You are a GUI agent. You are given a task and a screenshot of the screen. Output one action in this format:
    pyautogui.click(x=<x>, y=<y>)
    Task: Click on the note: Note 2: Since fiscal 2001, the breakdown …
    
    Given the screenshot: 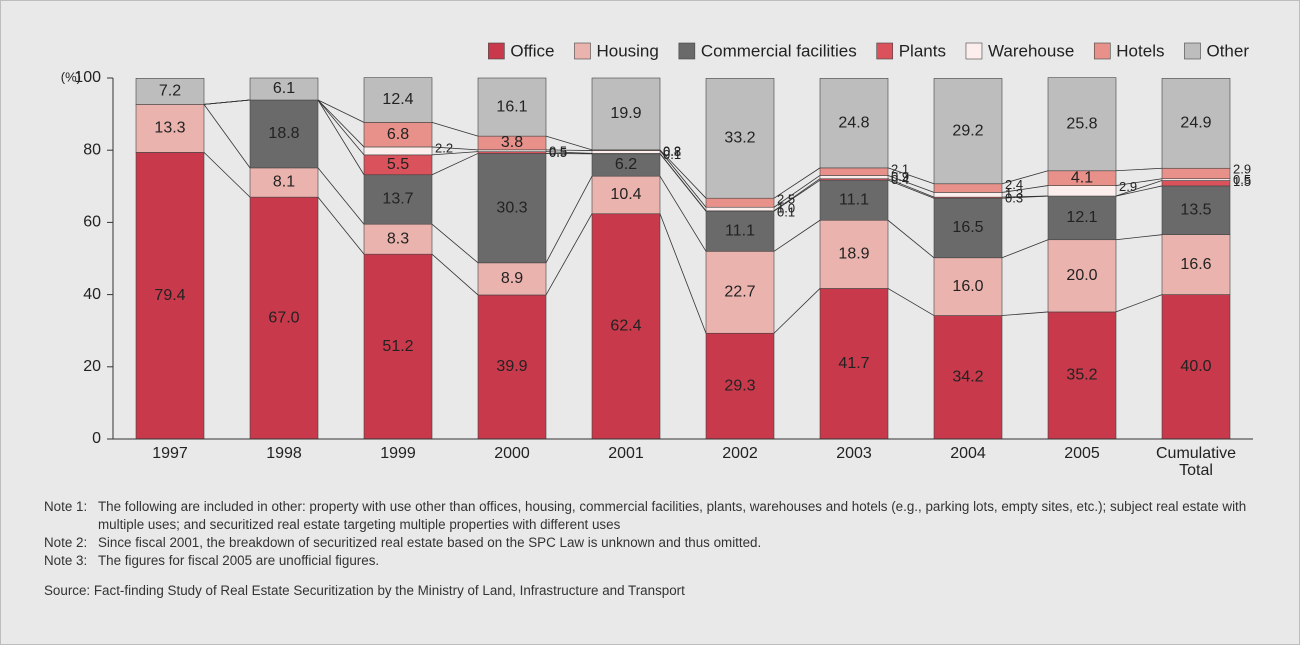 What is the action you would take?
    pyautogui.click(x=654, y=543)
    